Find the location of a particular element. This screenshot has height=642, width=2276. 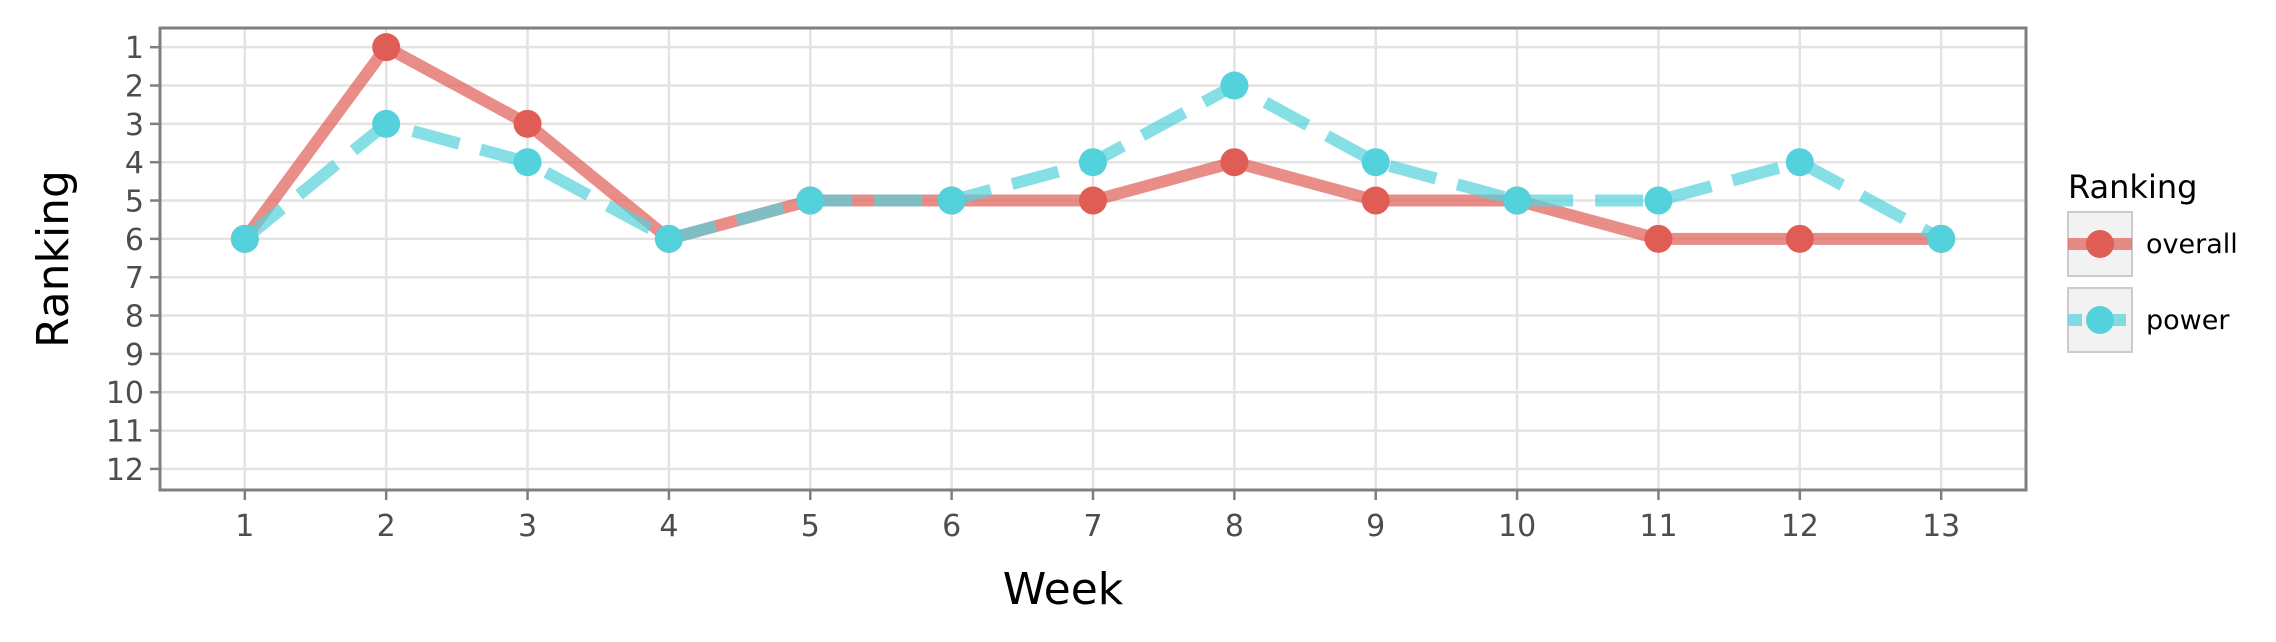

x-tick-label: 10 is located at coordinates (1517, 526).